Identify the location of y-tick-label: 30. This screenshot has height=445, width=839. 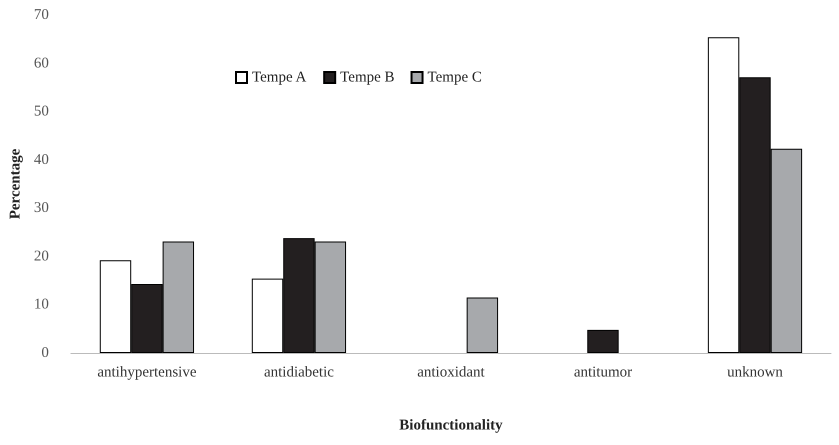
(41, 208).